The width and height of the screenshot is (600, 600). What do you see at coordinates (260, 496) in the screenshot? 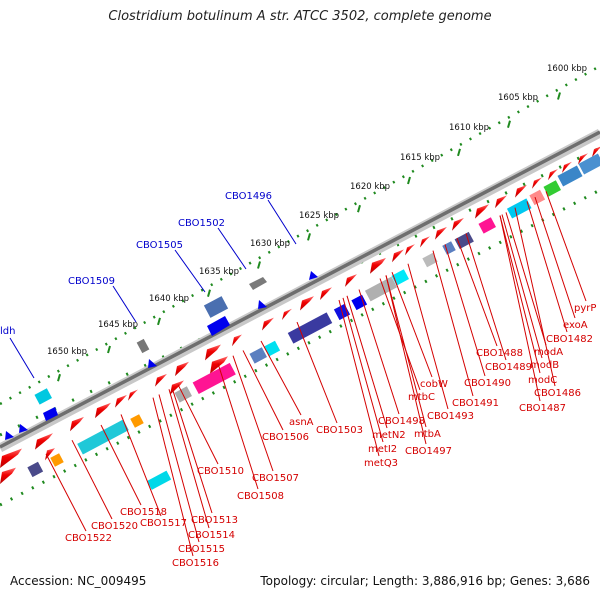
I see `gene-label: CBO1508` at bounding box center [260, 496].